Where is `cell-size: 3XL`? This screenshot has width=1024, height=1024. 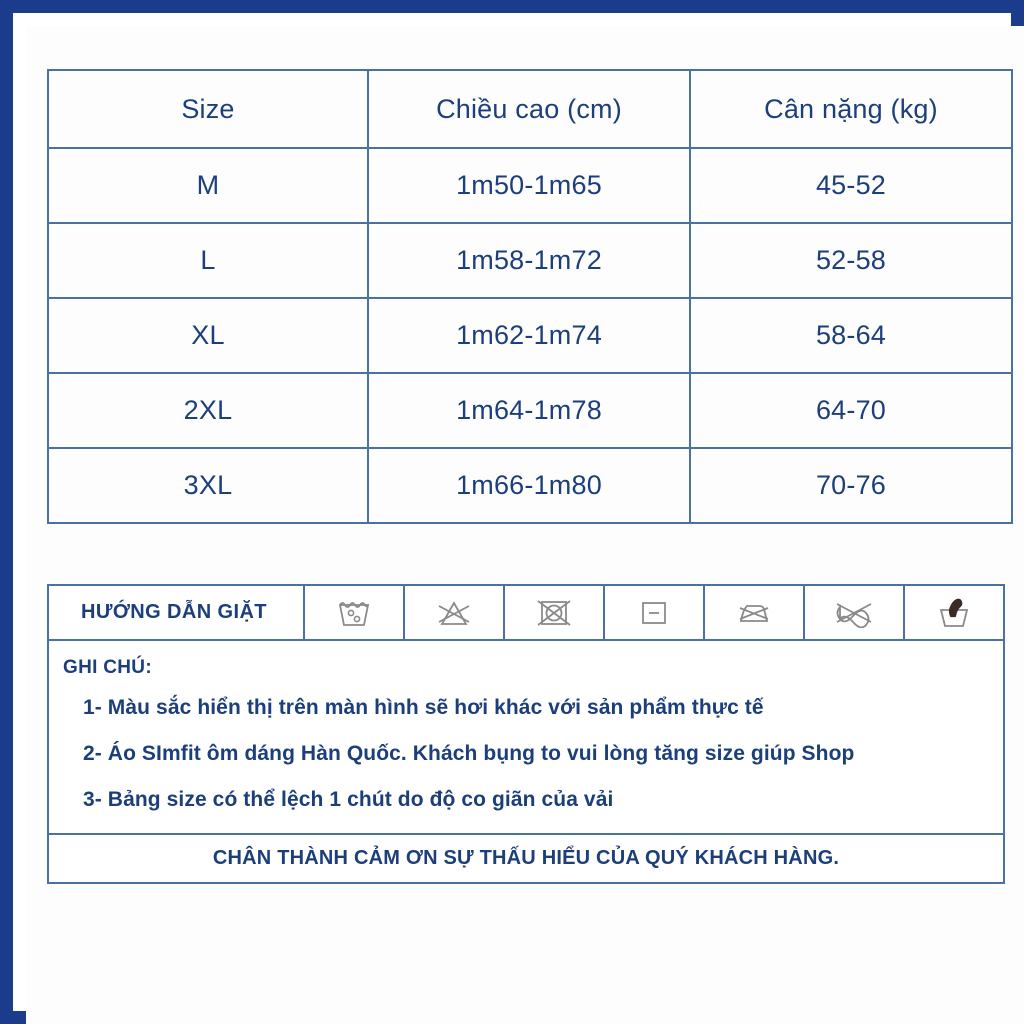 cell-size: 3XL is located at coordinates (208, 485).